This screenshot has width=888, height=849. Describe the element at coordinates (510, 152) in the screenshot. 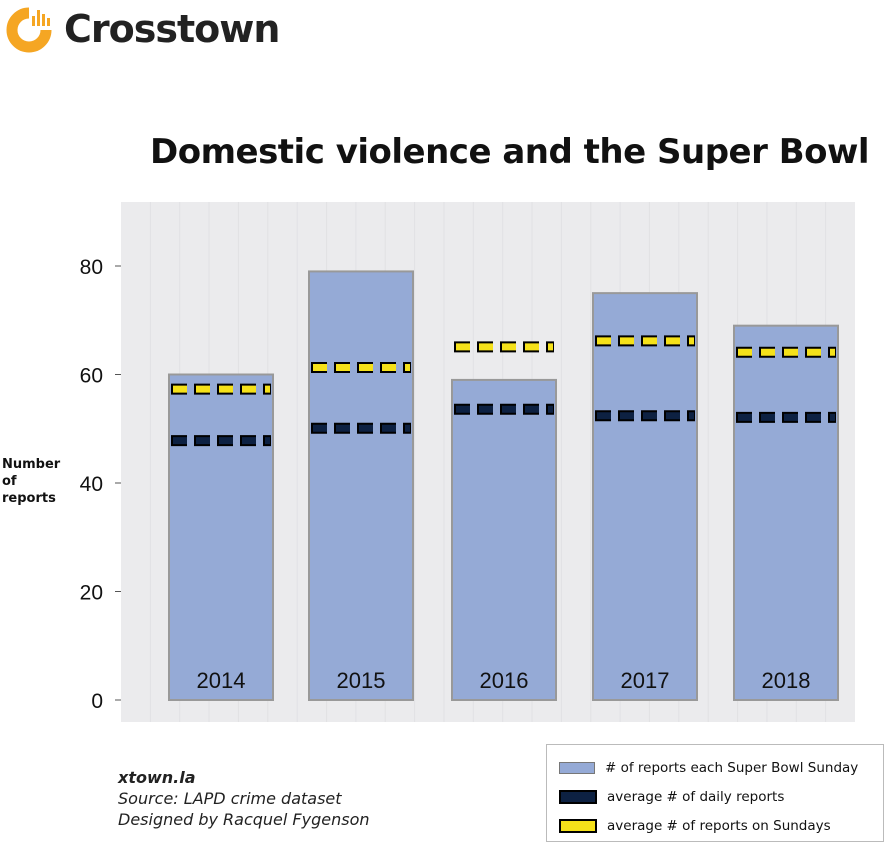

I see `chart-title: Domestic violence and the Super Bowl` at that location.